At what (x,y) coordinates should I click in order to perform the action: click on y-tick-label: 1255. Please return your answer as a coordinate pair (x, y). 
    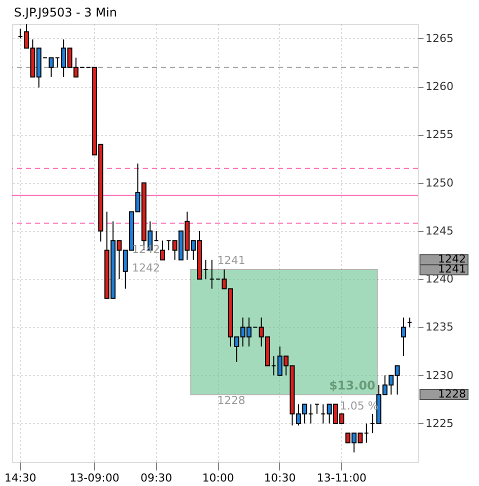
    Looking at the image, I should click on (440, 135).